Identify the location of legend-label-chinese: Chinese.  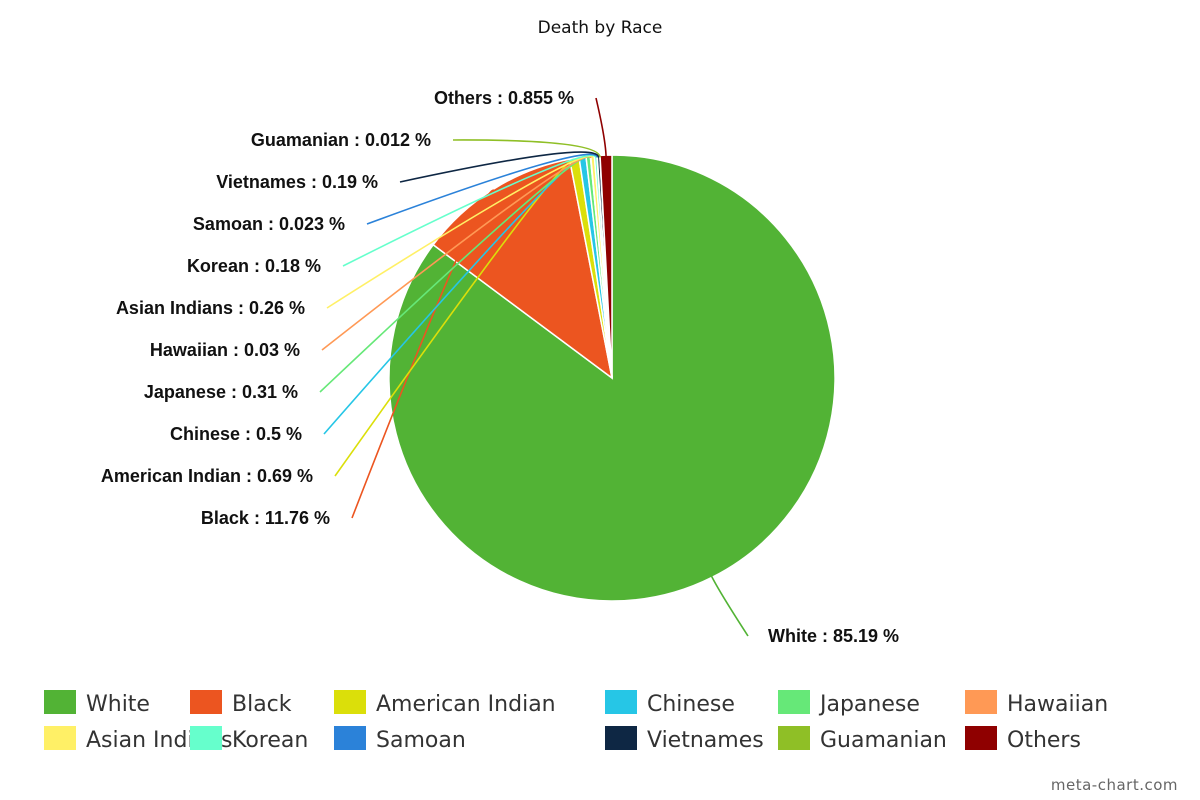
(691, 704).